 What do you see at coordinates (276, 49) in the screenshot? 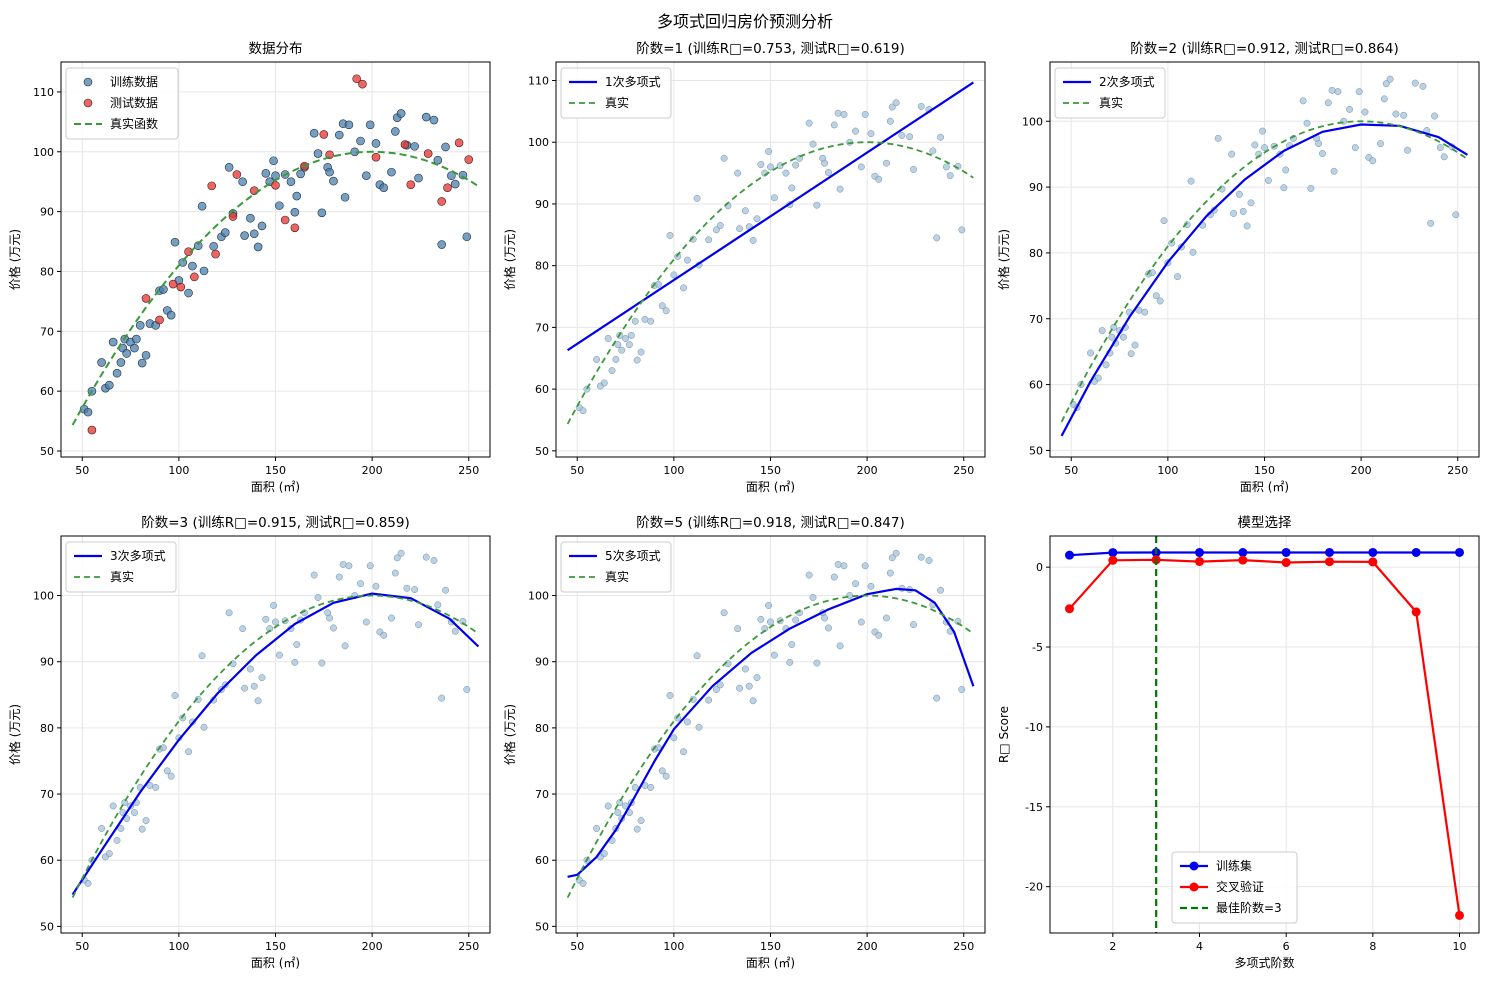
I see `panel-title: 数据分布` at bounding box center [276, 49].